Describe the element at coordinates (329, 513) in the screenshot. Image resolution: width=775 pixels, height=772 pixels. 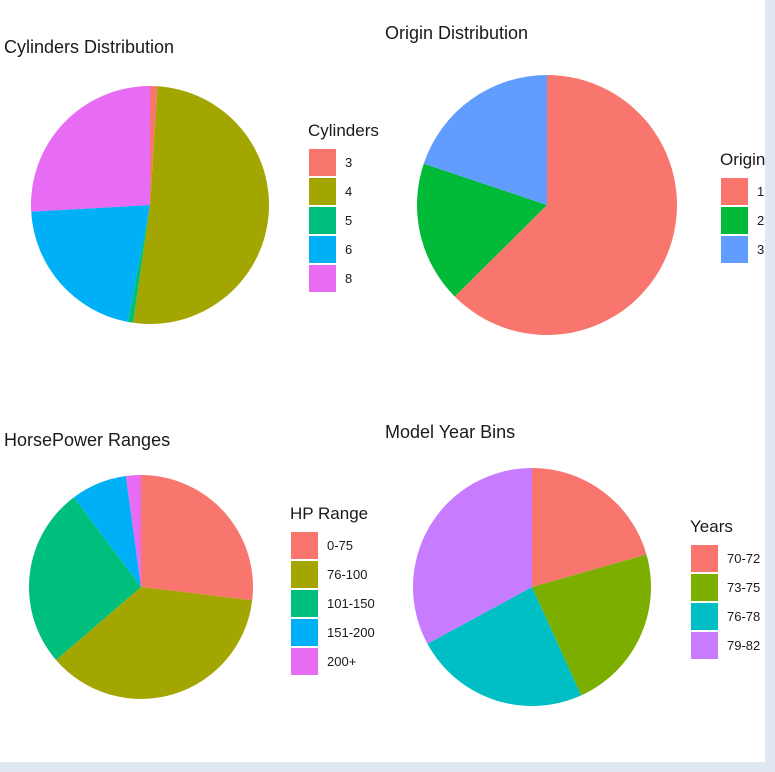
I see `legend-title: HP Range` at that location.